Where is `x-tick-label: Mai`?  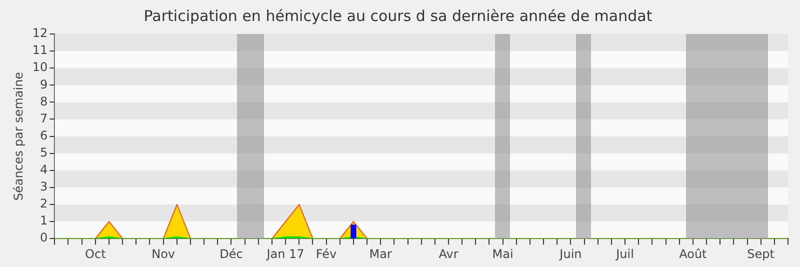 x-tick-label: Mai is located at coordinates (503, 253).